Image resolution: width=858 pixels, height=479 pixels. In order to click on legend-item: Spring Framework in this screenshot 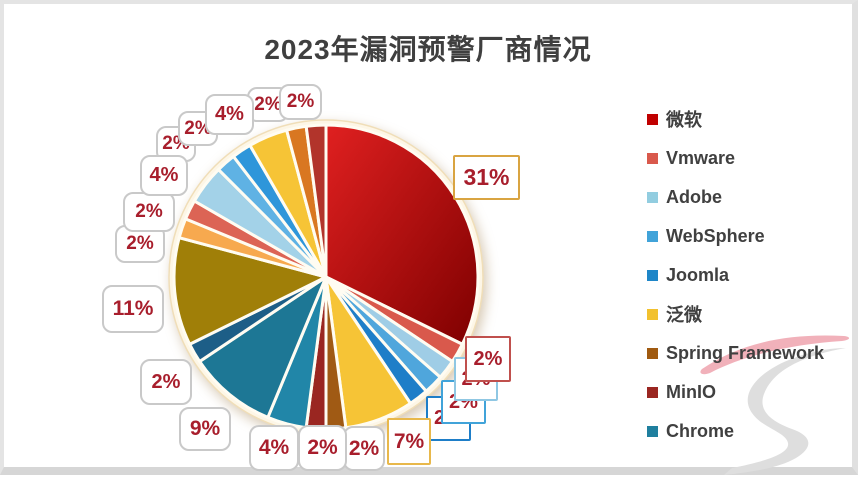, I will do `click(735, 353)`.